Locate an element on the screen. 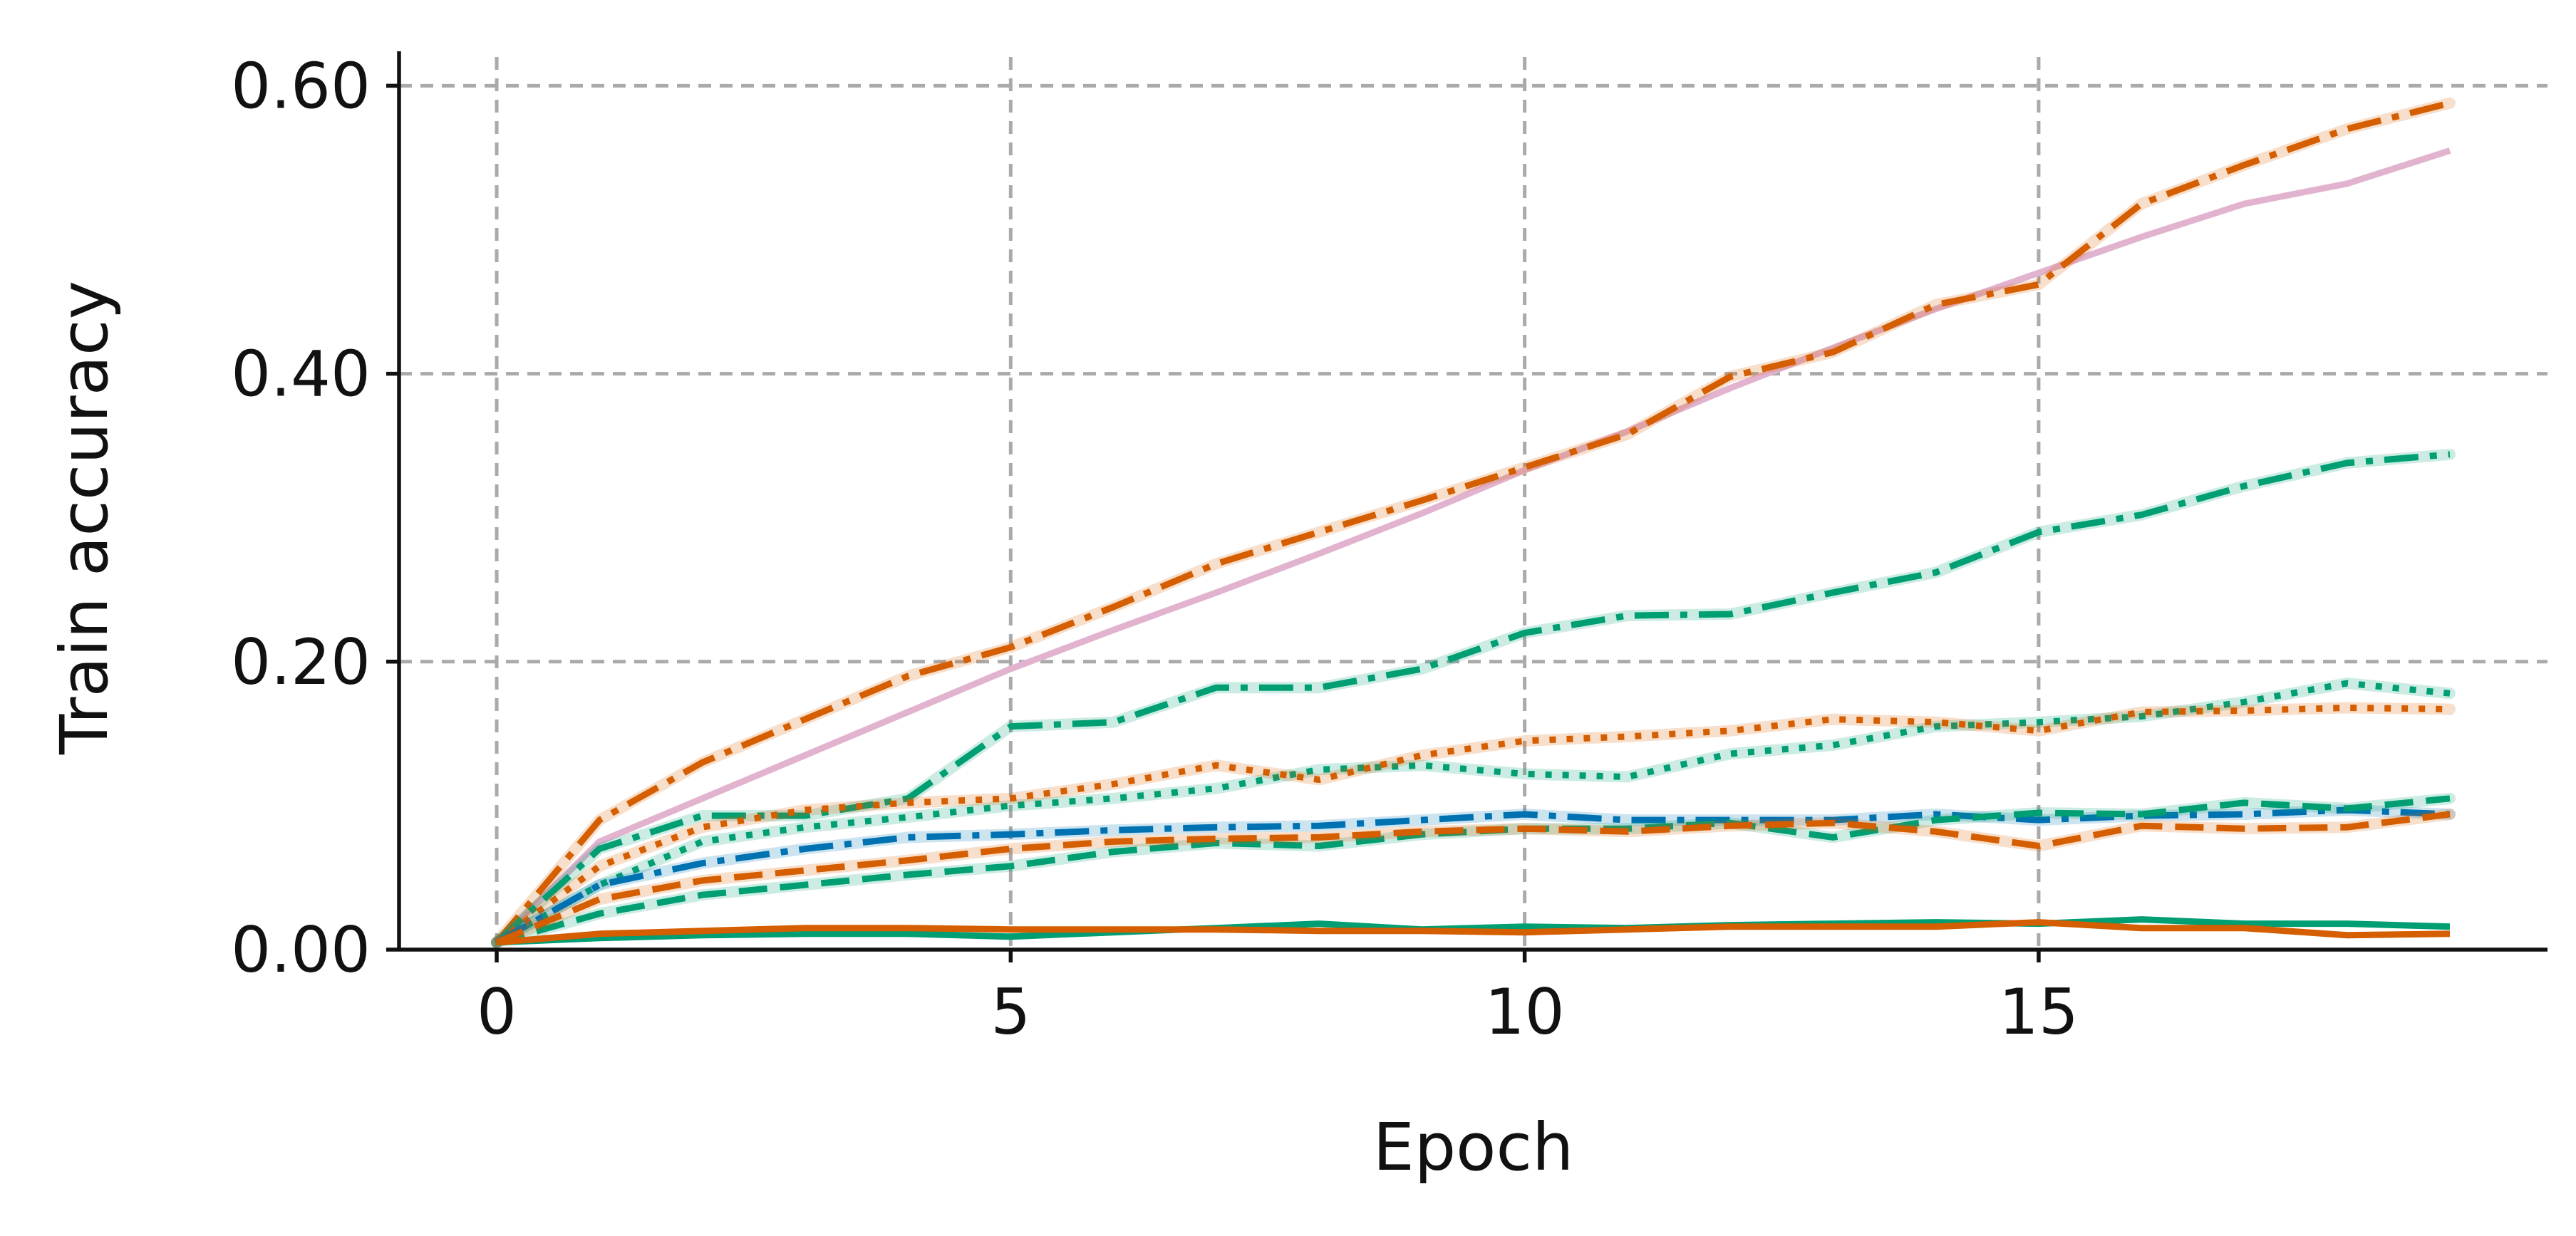  series-line is located at coordinates (1473, 870).